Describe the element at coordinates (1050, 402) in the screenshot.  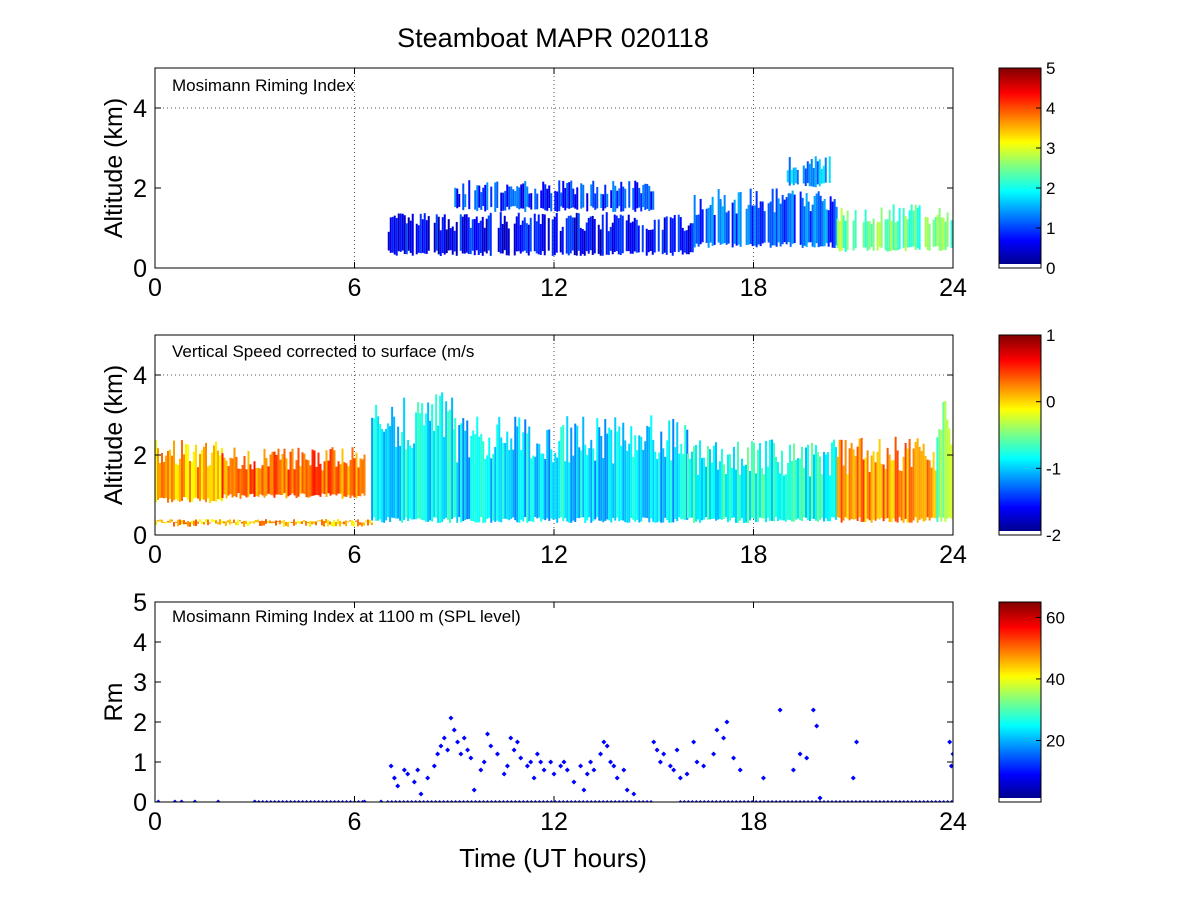
I see `colorbar-tick-label: 0` at that location.